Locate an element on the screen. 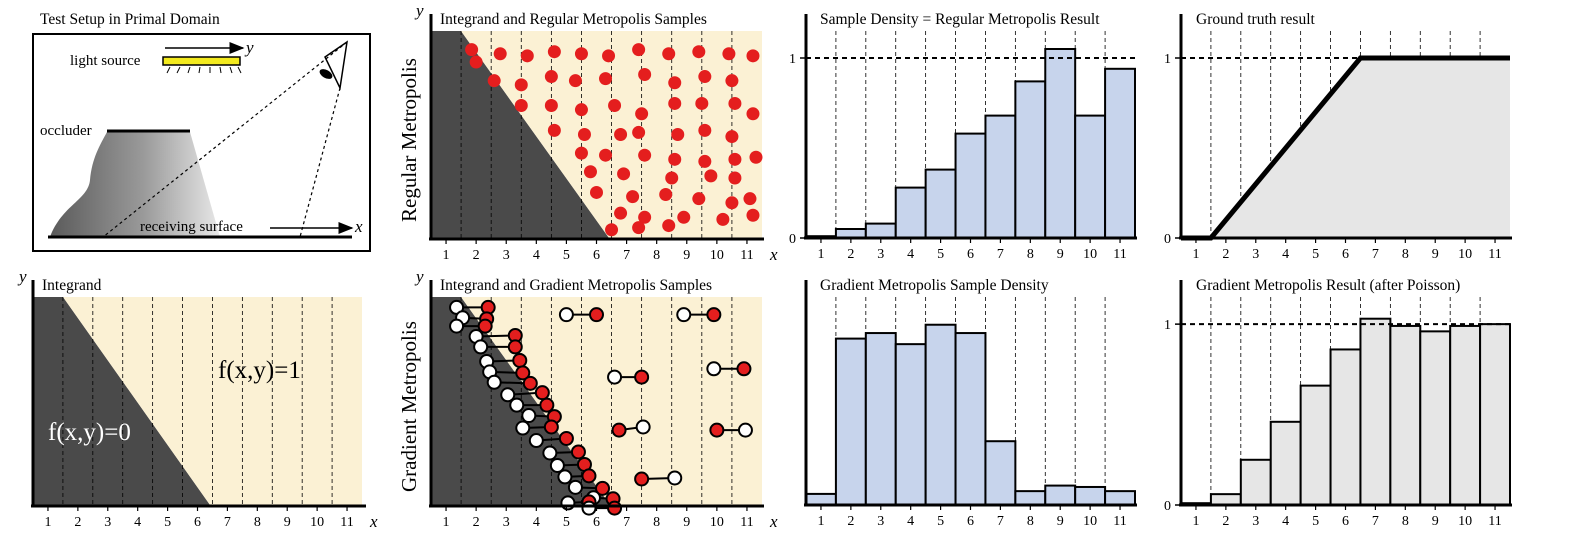 Image resolution: width=1584 pixels, height=554 pixels. light-source-bar is located at coordinates (201, 61).